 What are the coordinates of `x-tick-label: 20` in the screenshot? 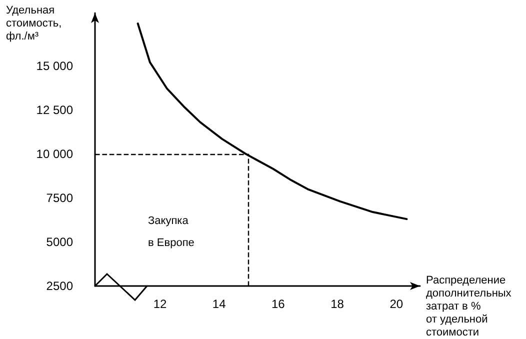 It's located at (397, 304).